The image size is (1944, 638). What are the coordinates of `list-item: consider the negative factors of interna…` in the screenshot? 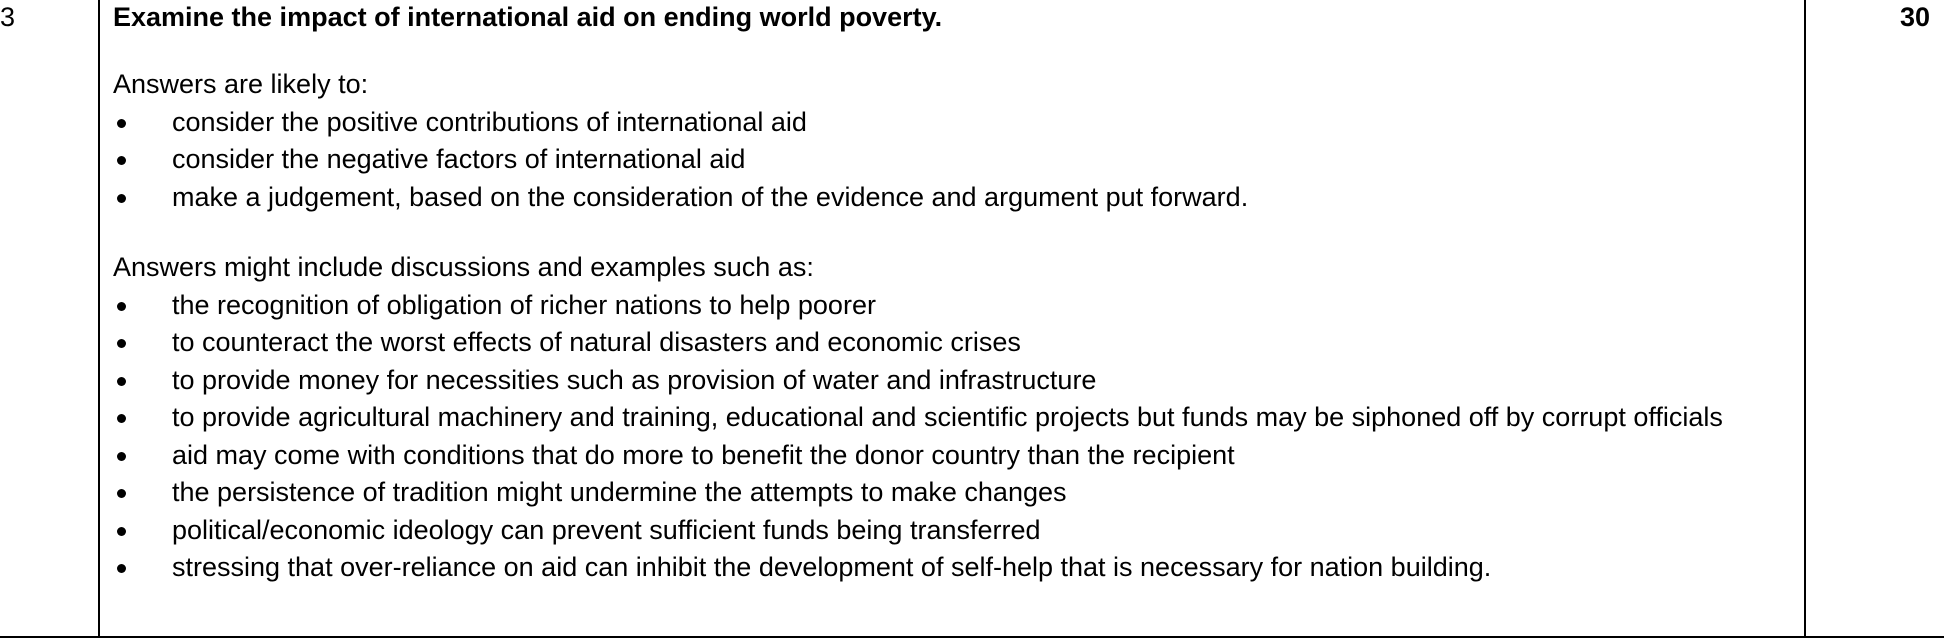 It's located at (948, 160).